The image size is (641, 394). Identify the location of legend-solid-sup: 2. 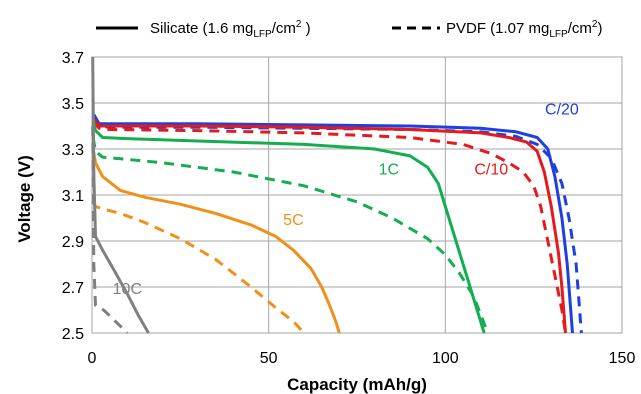
(299, 24).